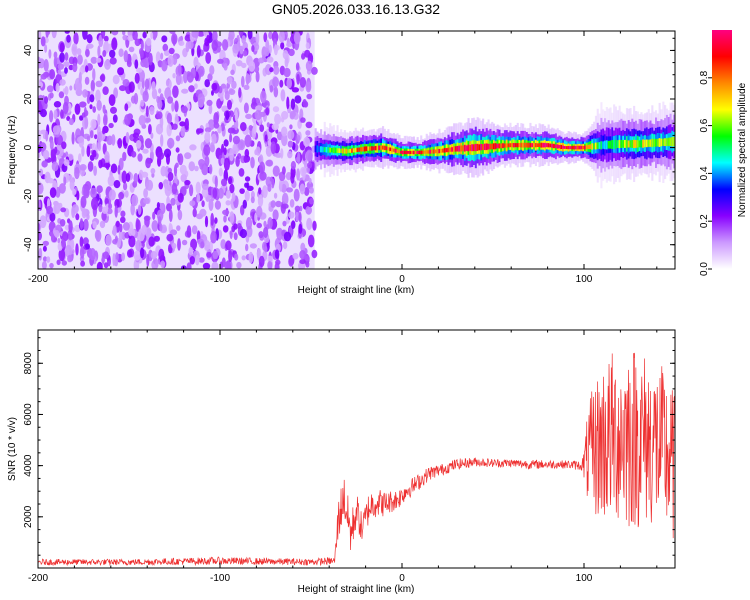 This screenshot has height=600, width=750. What do you see at coordinates (402, 279) in the screenshot?
I see `x-tick-label: 0` at bounding box center [402, 279].